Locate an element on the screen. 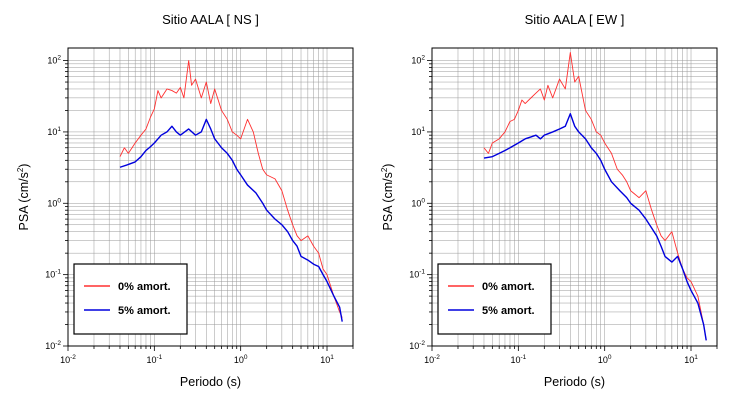 This screenshot has width=730, height=400. chart-title: Sitio AALA [ EW ] is located at coordinates (575, 19).